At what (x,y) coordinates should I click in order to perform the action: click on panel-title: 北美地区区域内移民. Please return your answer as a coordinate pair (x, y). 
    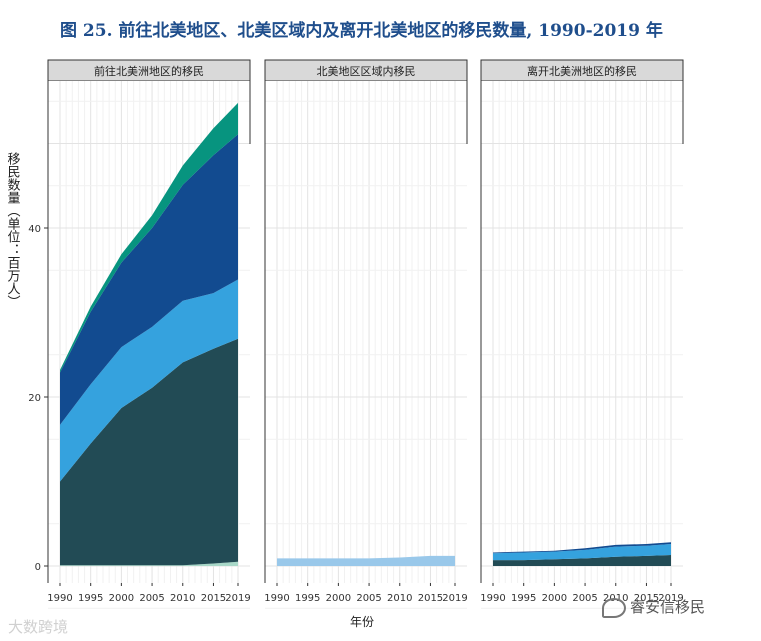
    Looking at the image, I should click on (366, 71).